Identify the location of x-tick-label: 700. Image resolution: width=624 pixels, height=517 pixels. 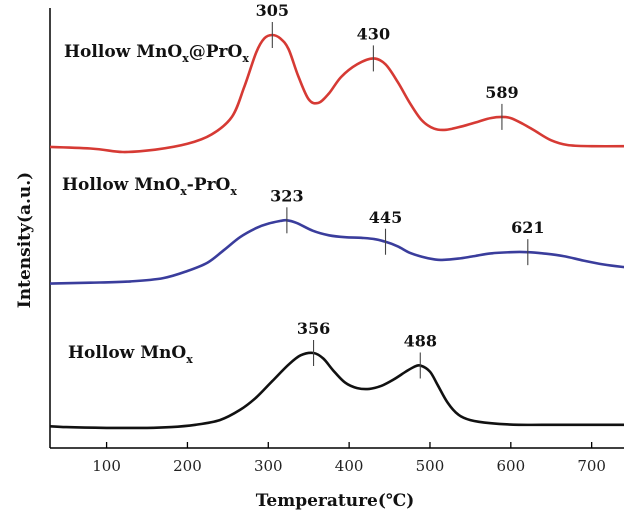
(591, 466).